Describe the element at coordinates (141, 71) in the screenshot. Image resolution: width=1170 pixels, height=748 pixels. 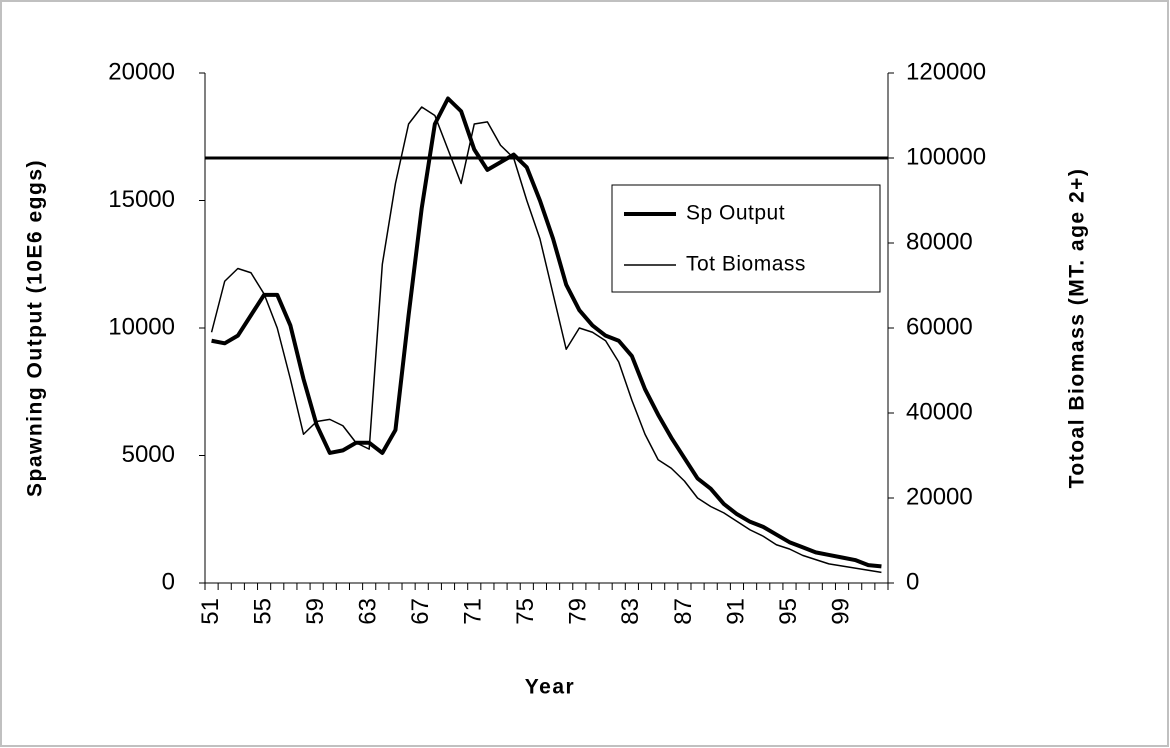
I see `y-tick-label: 20000` at that location.